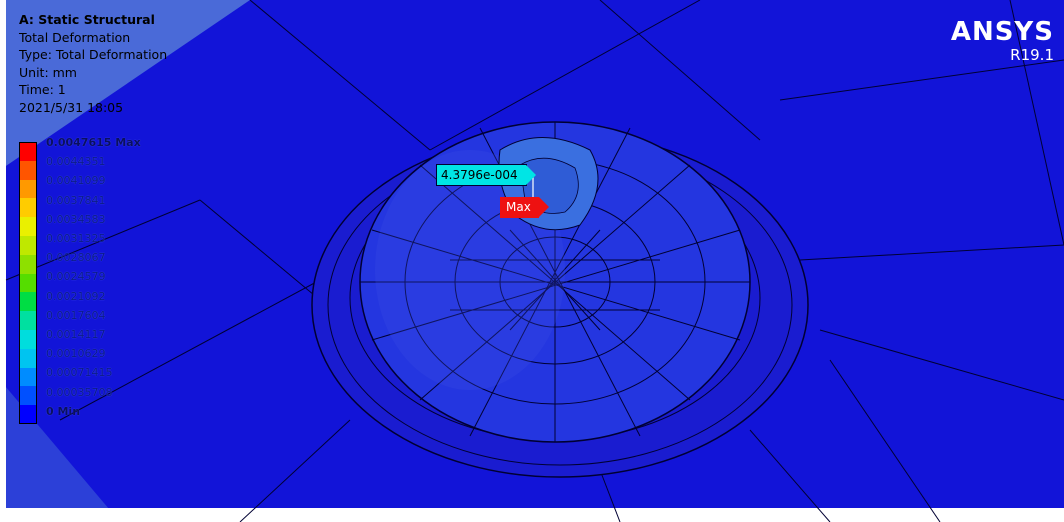  I want to click on legend-value-label: 0.0034583, so click(76, 219).